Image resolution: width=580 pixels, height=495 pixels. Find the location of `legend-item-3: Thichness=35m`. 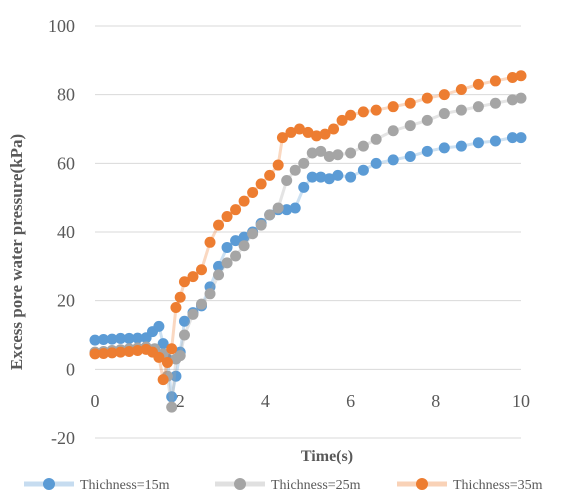

legend-item-3: Thichness=35m is located at coordinates (470, 485).